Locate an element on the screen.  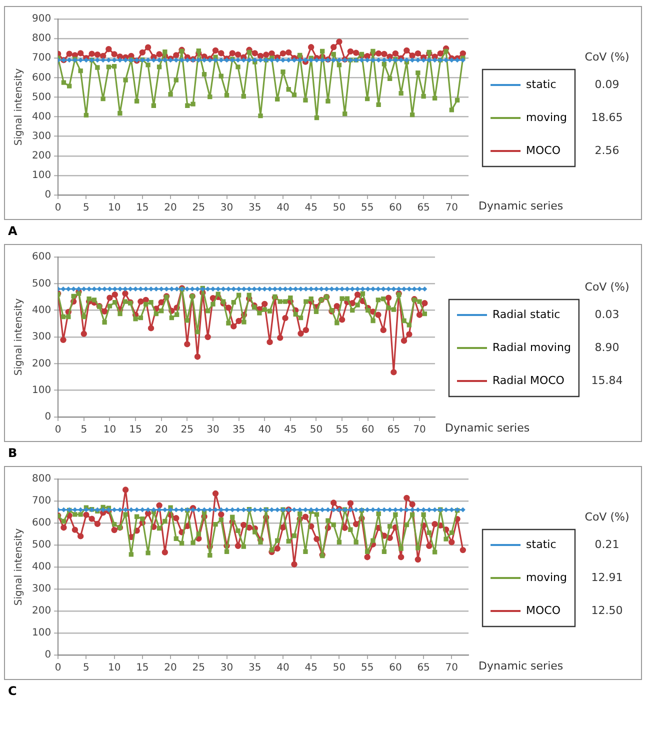
y-tick-label: 900 is located at coordinates (42, 19).